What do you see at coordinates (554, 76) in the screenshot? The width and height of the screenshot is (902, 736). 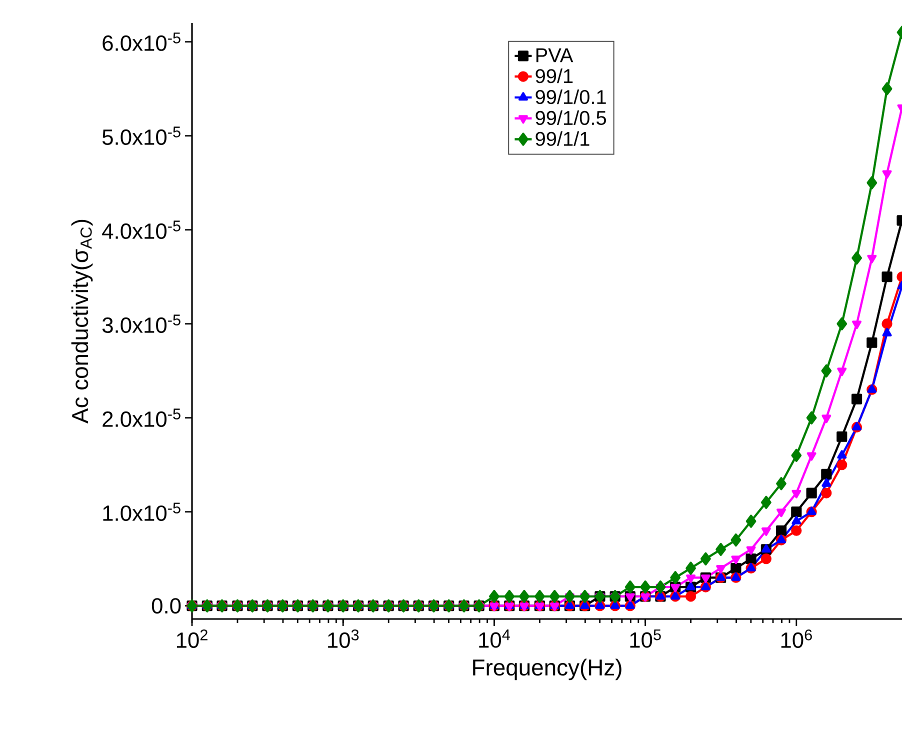 I see `legend-label: 99/1` at bounding box center [554, 76].